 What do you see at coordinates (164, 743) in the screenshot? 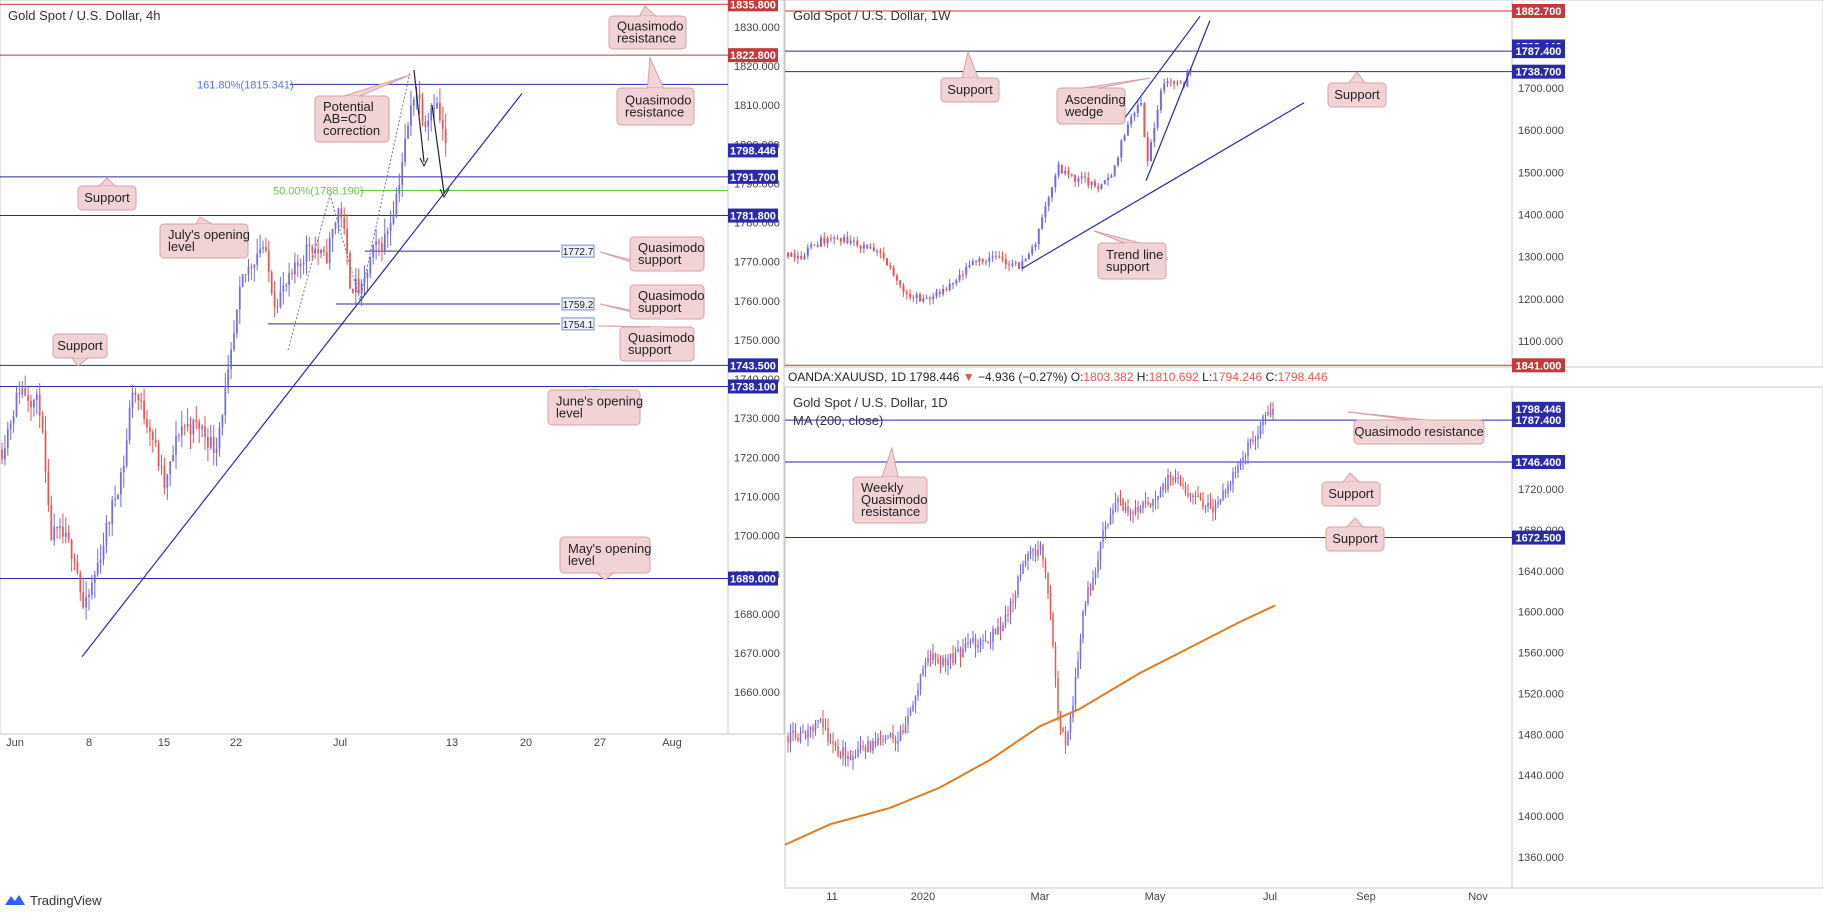
I see `x-tick-label: 15` at bounding box center [164, 743].